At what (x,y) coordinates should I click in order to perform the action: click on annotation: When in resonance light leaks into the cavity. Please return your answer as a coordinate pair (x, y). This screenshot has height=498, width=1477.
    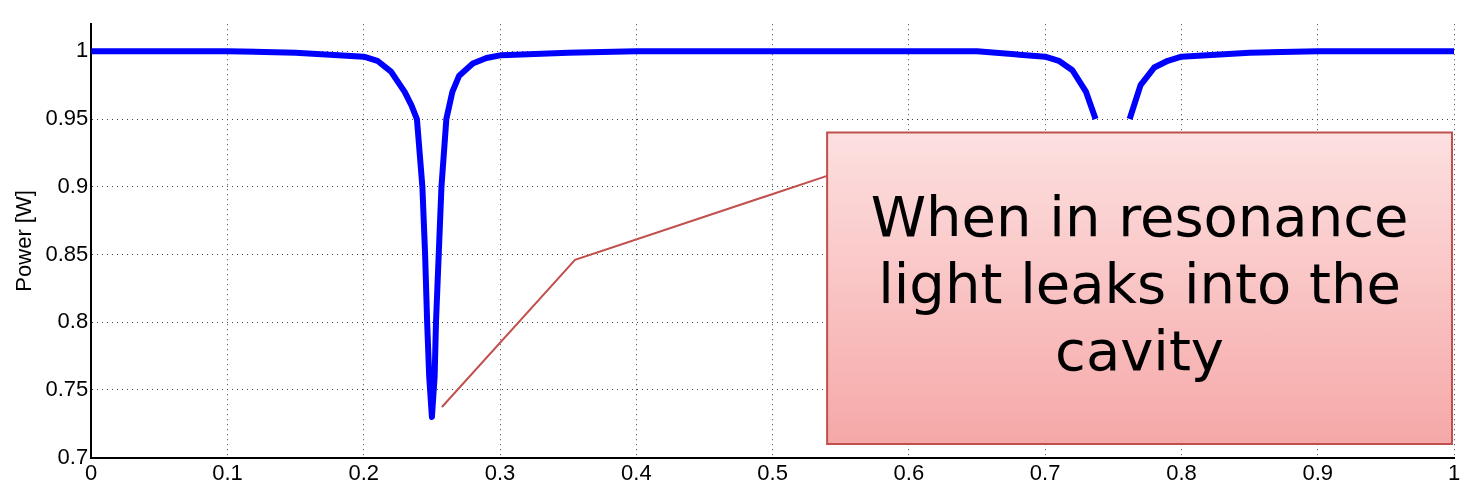
    Looking at the image, I should click on (1139, 283).